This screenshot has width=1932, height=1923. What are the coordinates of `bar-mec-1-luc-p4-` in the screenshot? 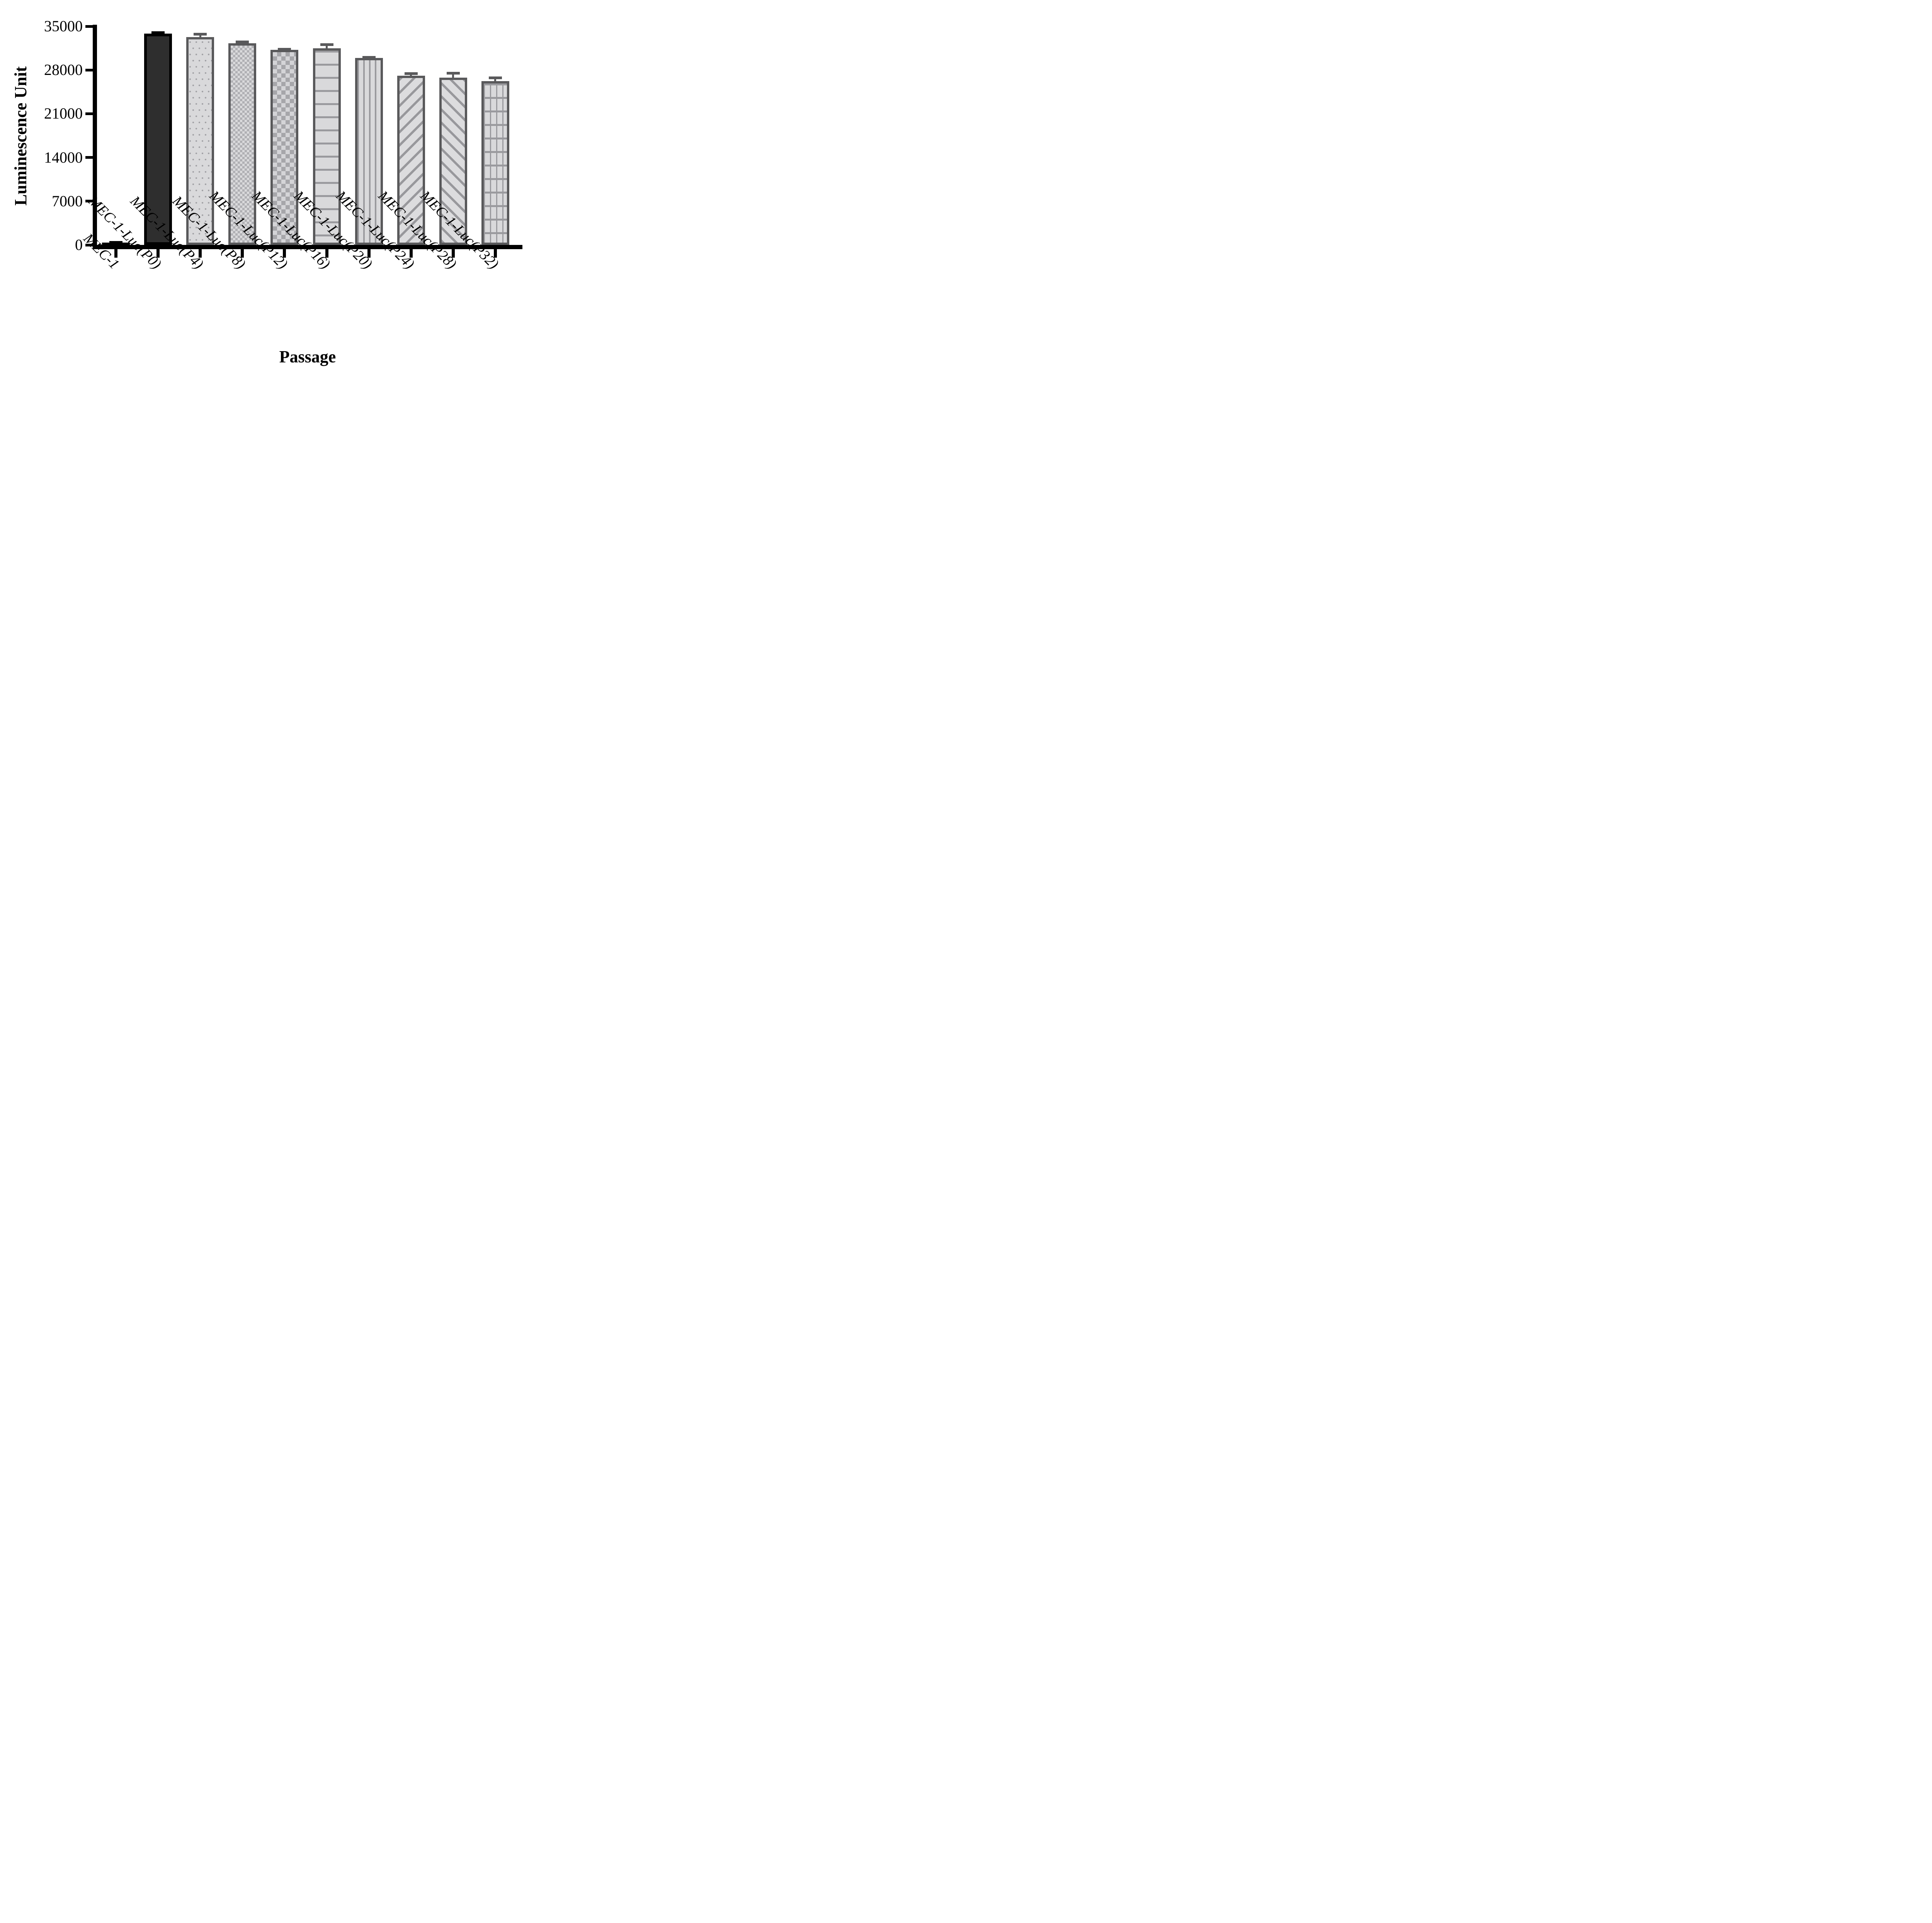 It's located at (200, 141).